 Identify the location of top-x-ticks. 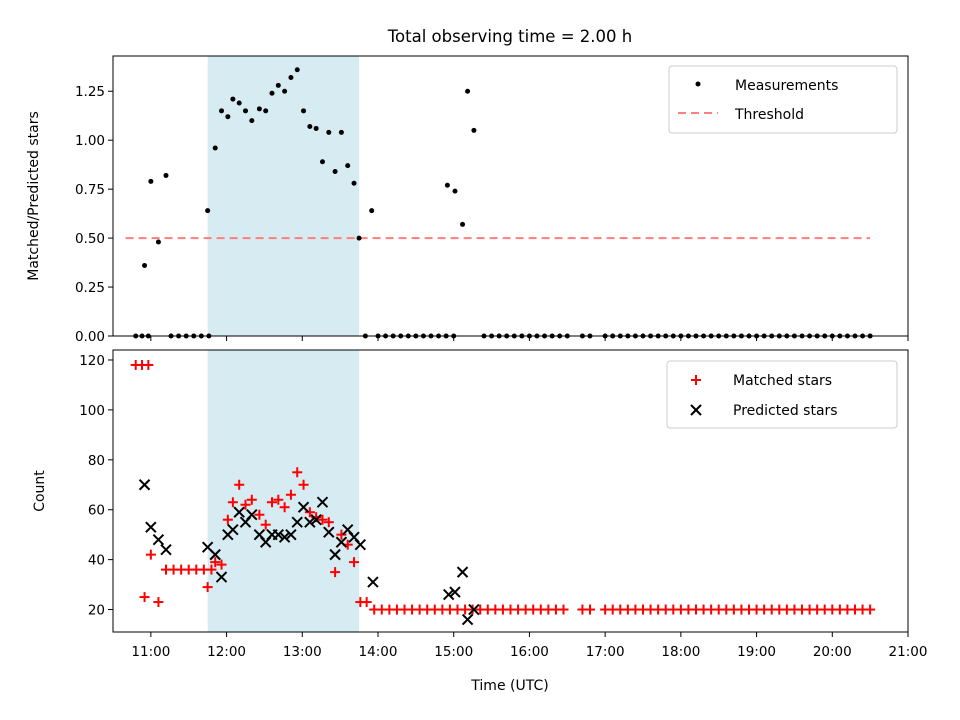
(529, 338).